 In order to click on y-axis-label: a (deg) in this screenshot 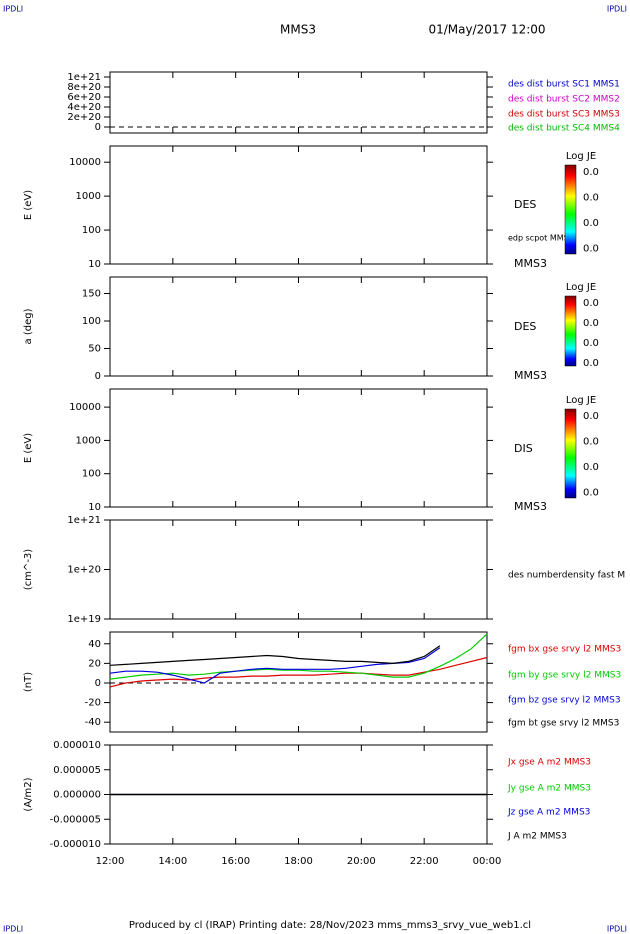, I will do `click(28, 326)`.